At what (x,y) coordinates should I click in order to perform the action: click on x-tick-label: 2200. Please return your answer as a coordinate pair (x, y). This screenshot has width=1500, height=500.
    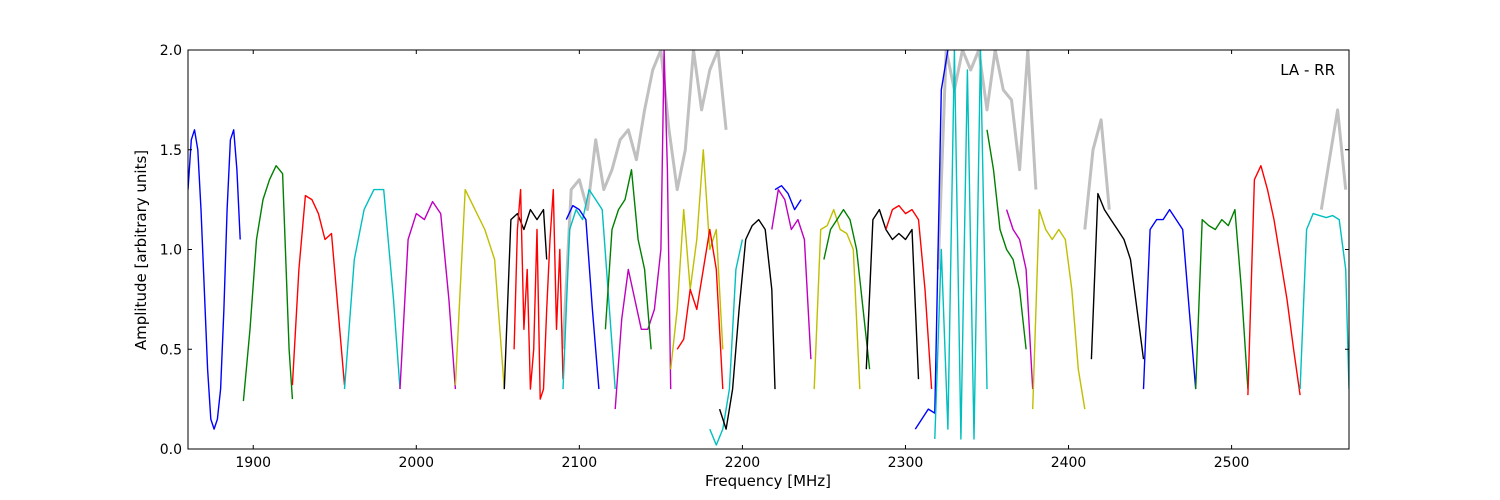
    Looking at the image, I should click on (743, 463).